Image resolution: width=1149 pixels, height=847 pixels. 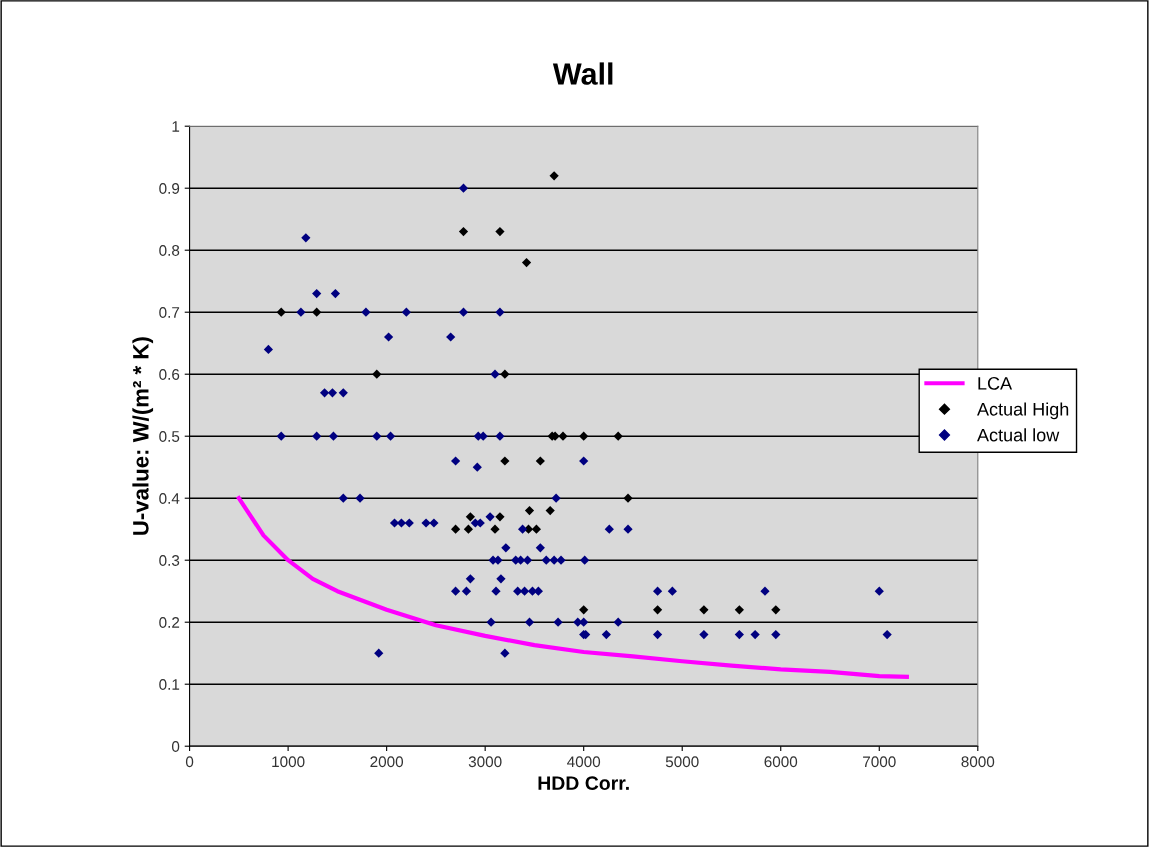 What do you see at coordinates (583, 783) in the screenshot?
I see `x-axis-title: HDD Corr.` at bounding box center [583, 783].